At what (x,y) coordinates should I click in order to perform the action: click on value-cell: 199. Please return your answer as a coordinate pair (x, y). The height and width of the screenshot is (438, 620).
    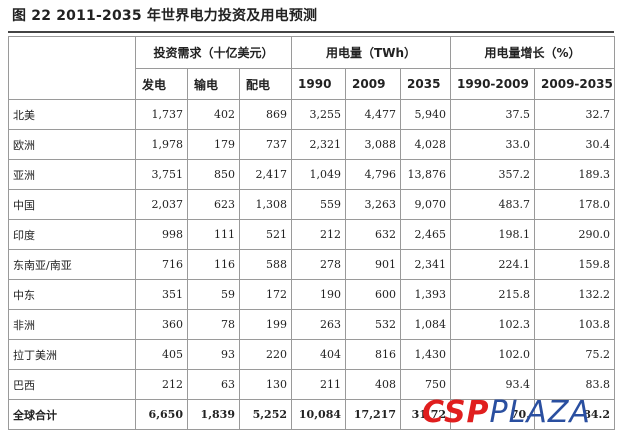
    Looking at the image, I should click on (265, 324).